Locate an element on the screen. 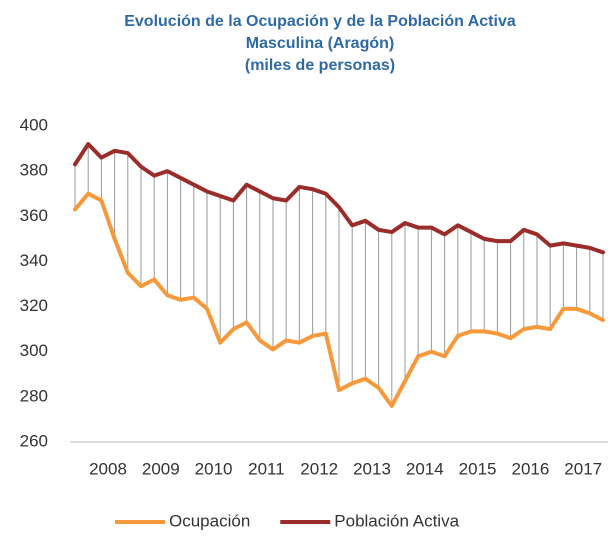 The width and height of the screenshot is (613, 542). x-tick-label: 2009 is located at coordinates (161, 468).